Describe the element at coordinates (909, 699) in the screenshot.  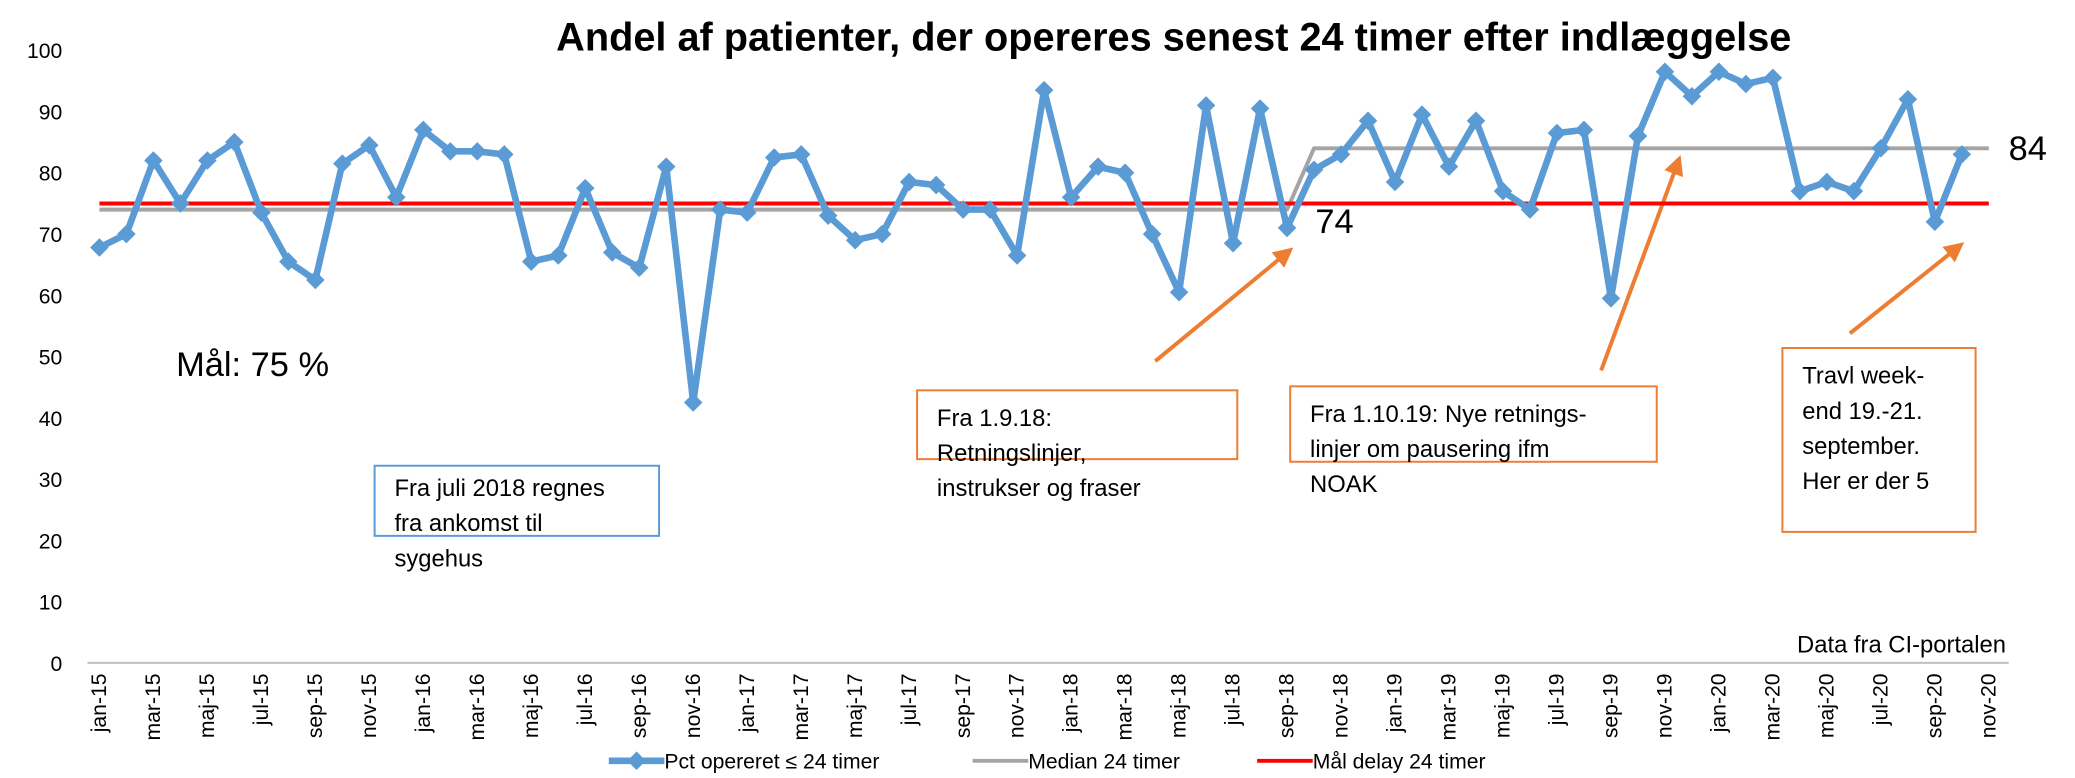
I see `x-tick-label: jul-17` at that location.